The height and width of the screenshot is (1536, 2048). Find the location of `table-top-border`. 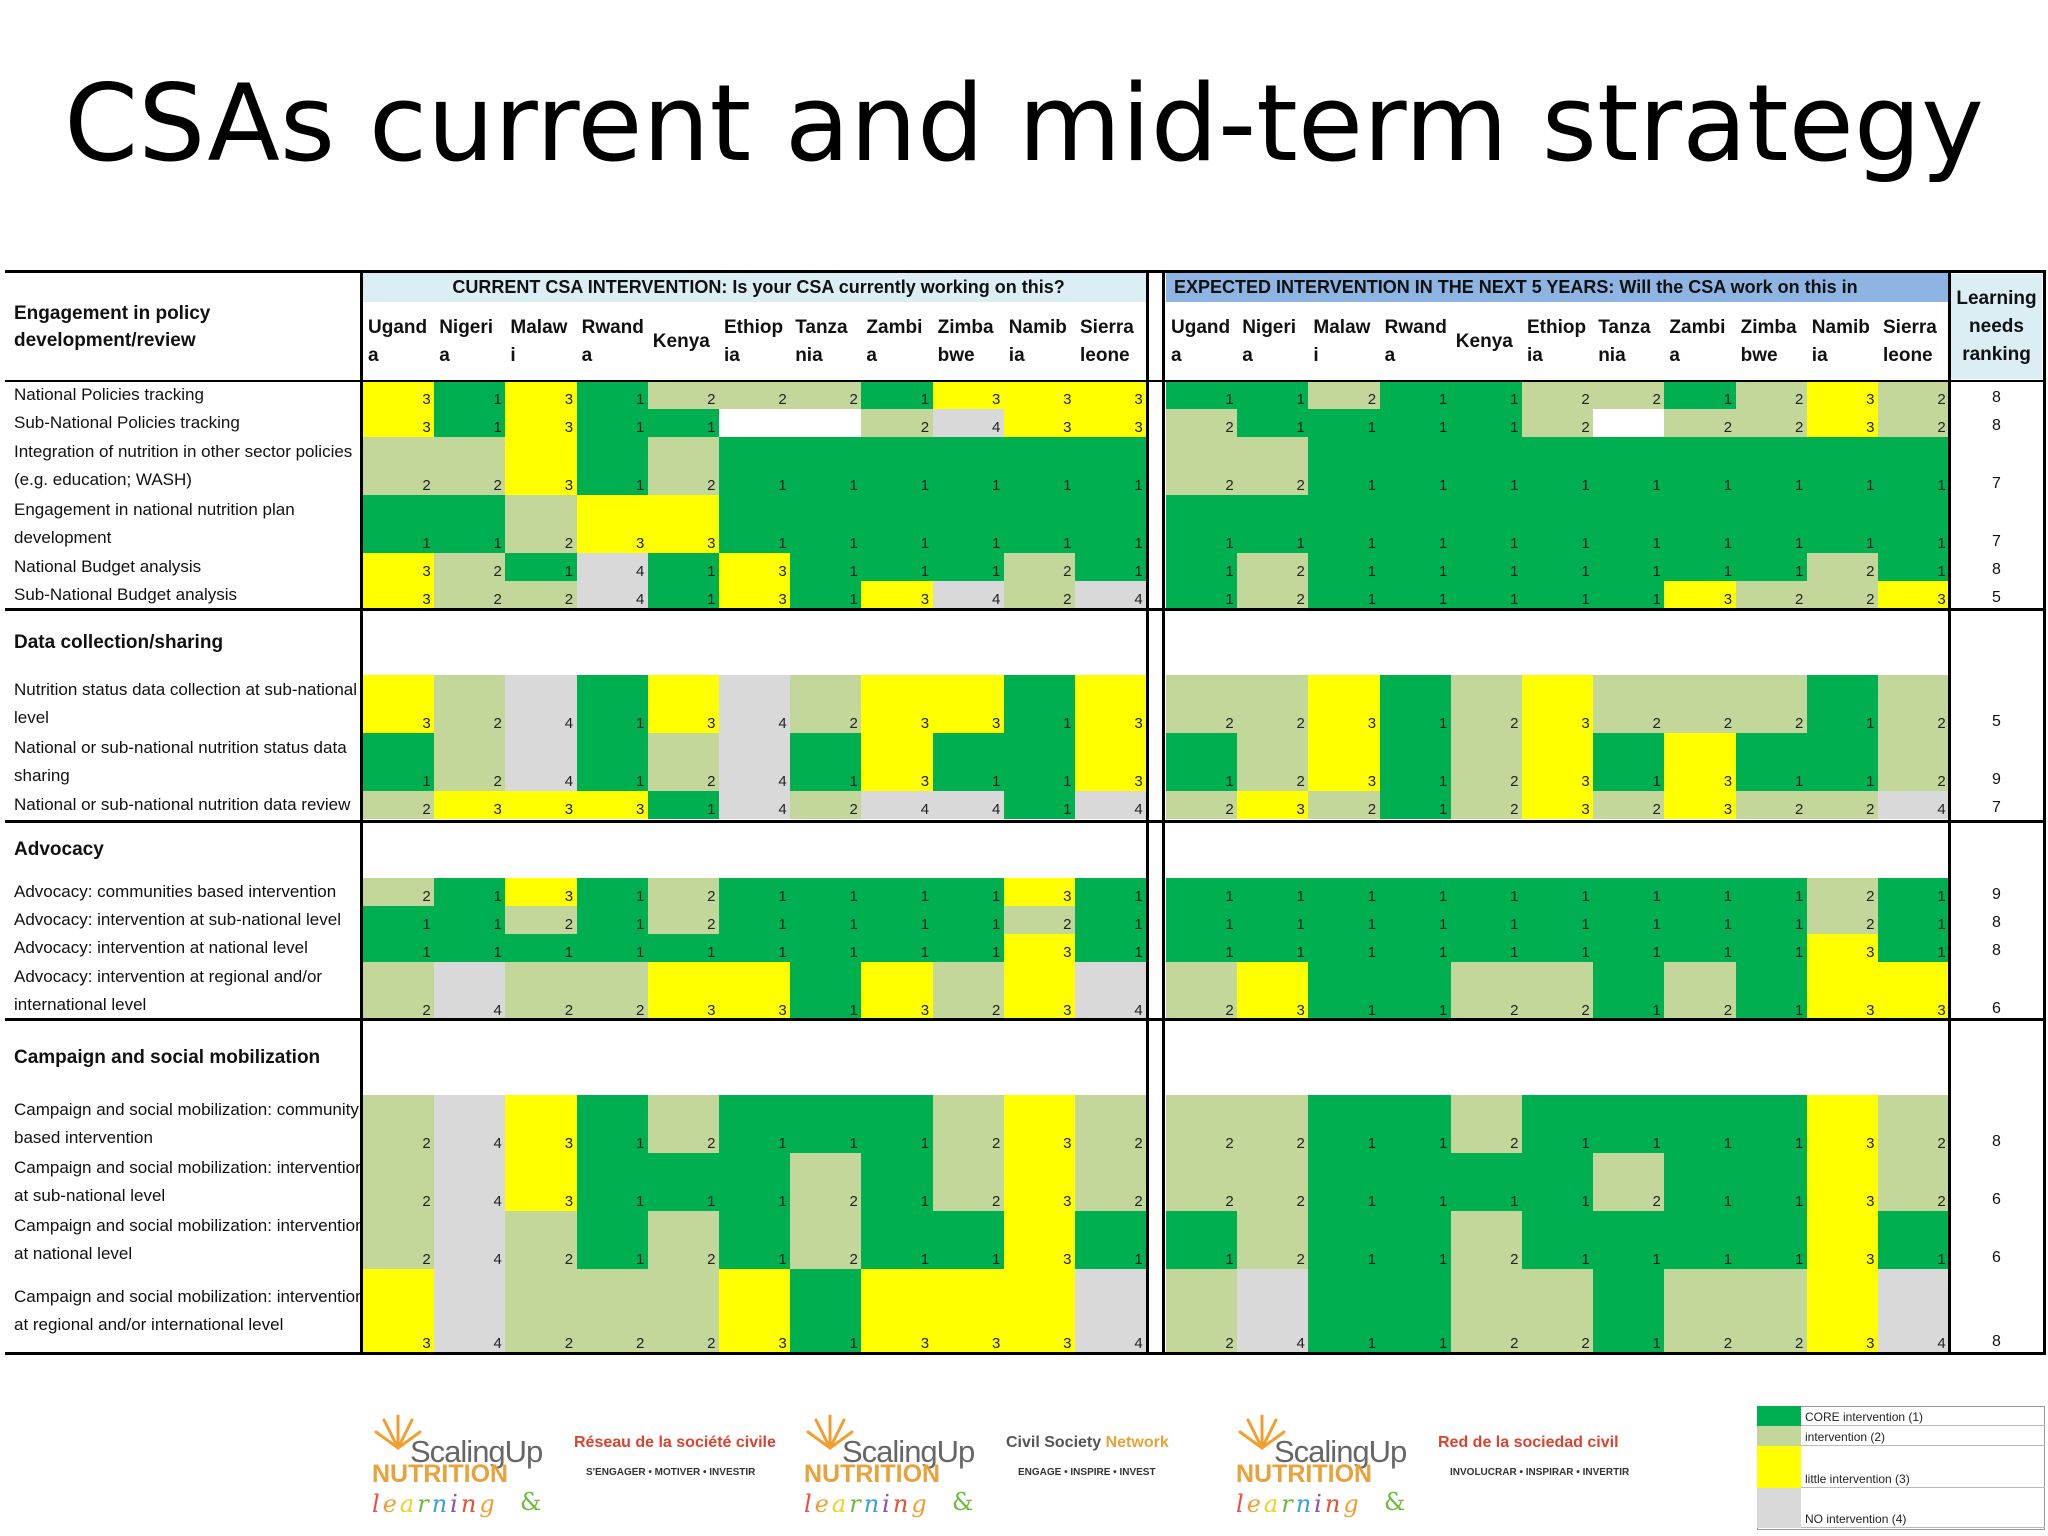

table-top-border is located at coordinates (1025, 271).